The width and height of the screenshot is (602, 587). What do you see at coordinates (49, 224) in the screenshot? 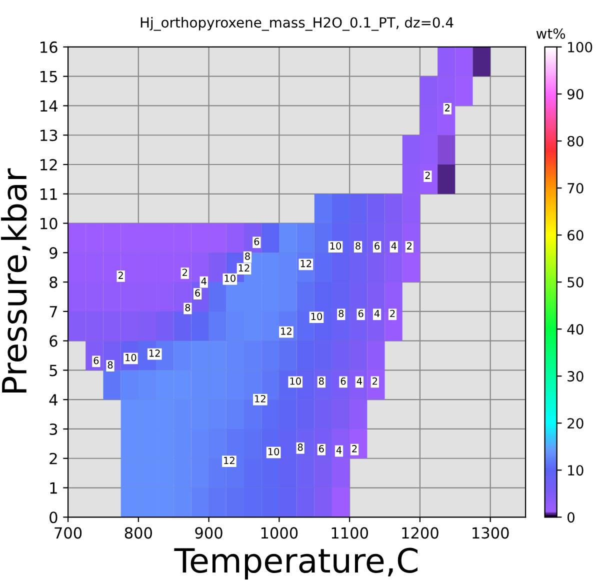
I see `y-tick-label: 10` at bounding box center [49, 224].